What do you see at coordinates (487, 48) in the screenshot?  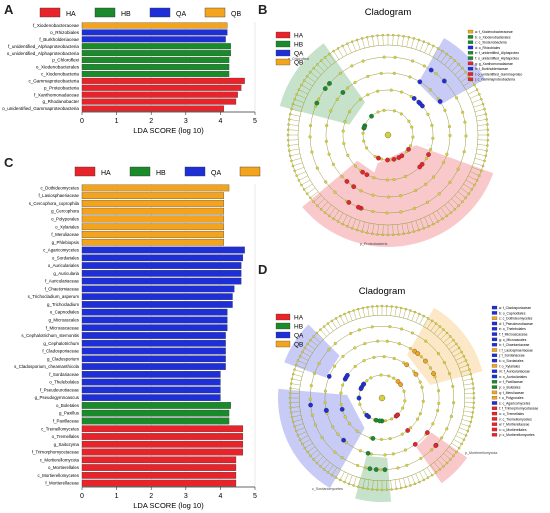 I see `side-label-3: d: o_Rhizobiales` at bounding box center [487, 48].